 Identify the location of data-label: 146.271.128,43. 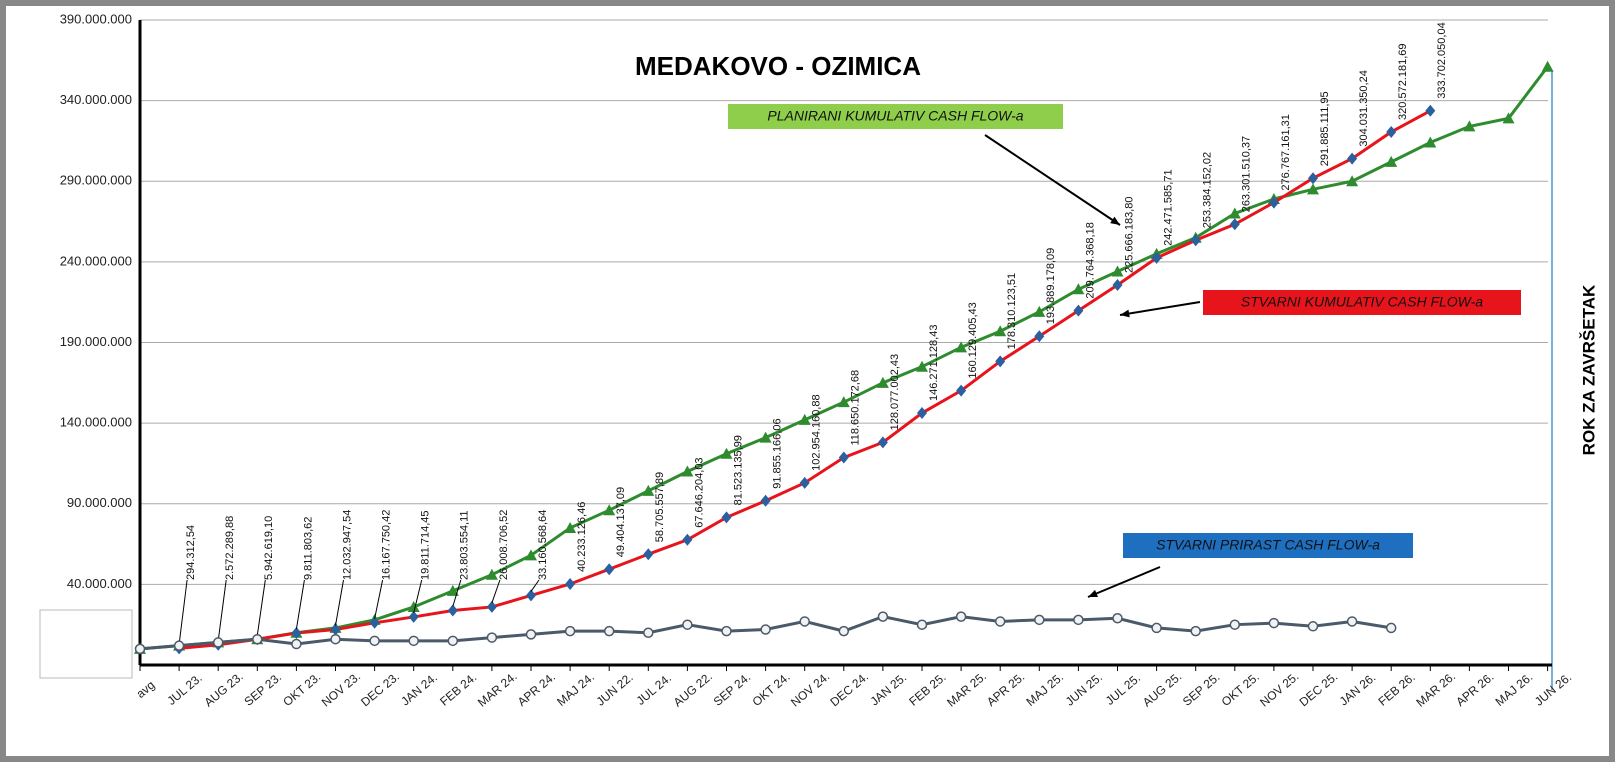
(934, 363).